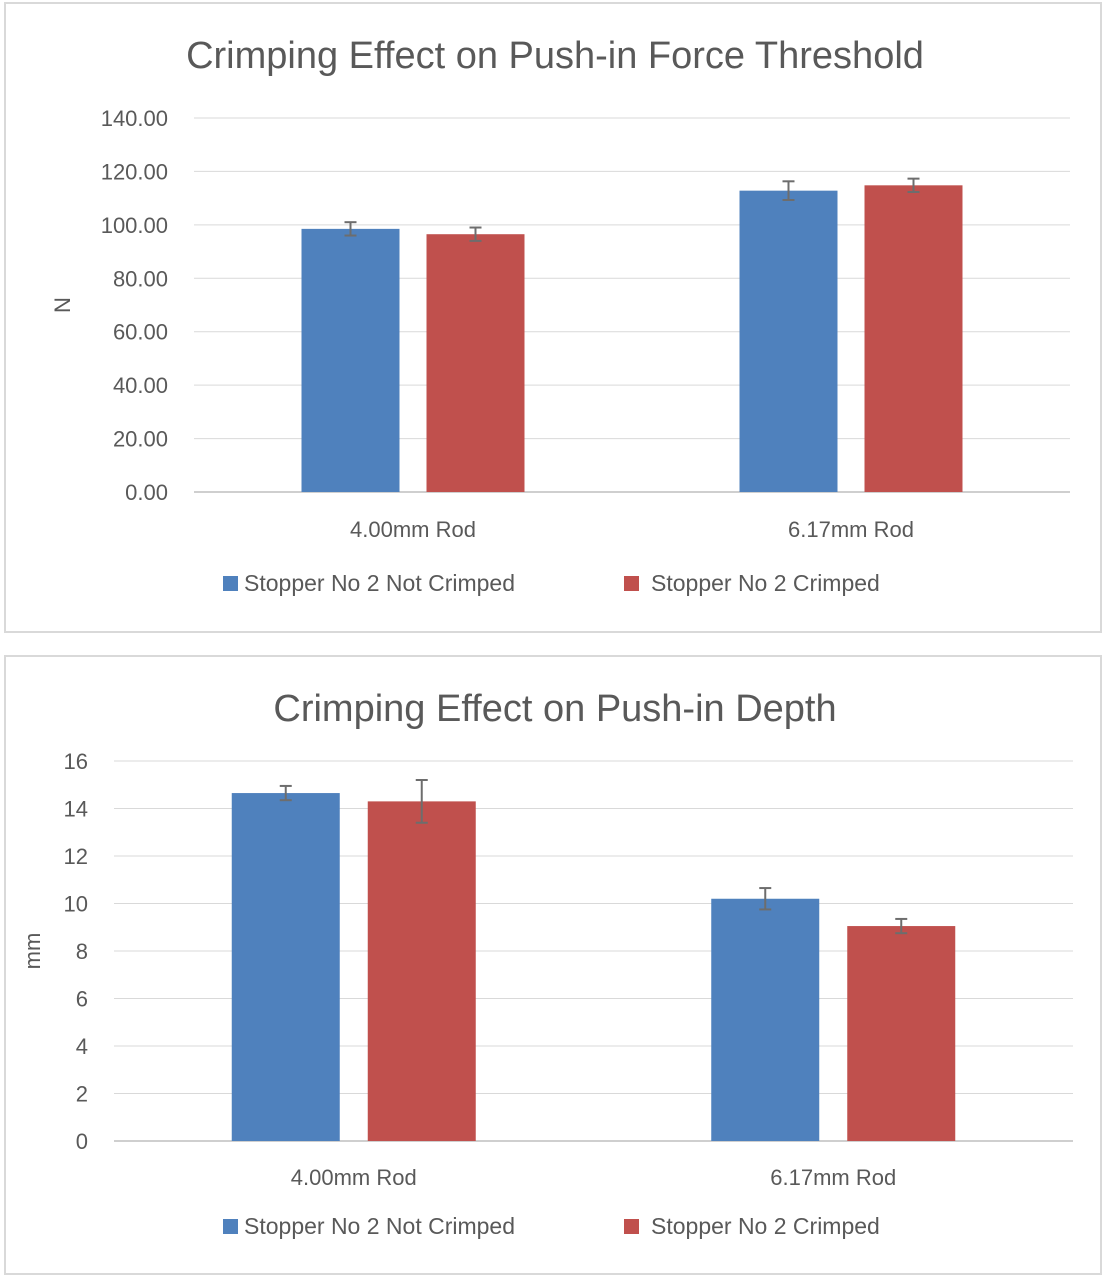  Describe the element at coordinates (146, 492) in the screenshot. I see `y-tick-label: 0.00` at that location.